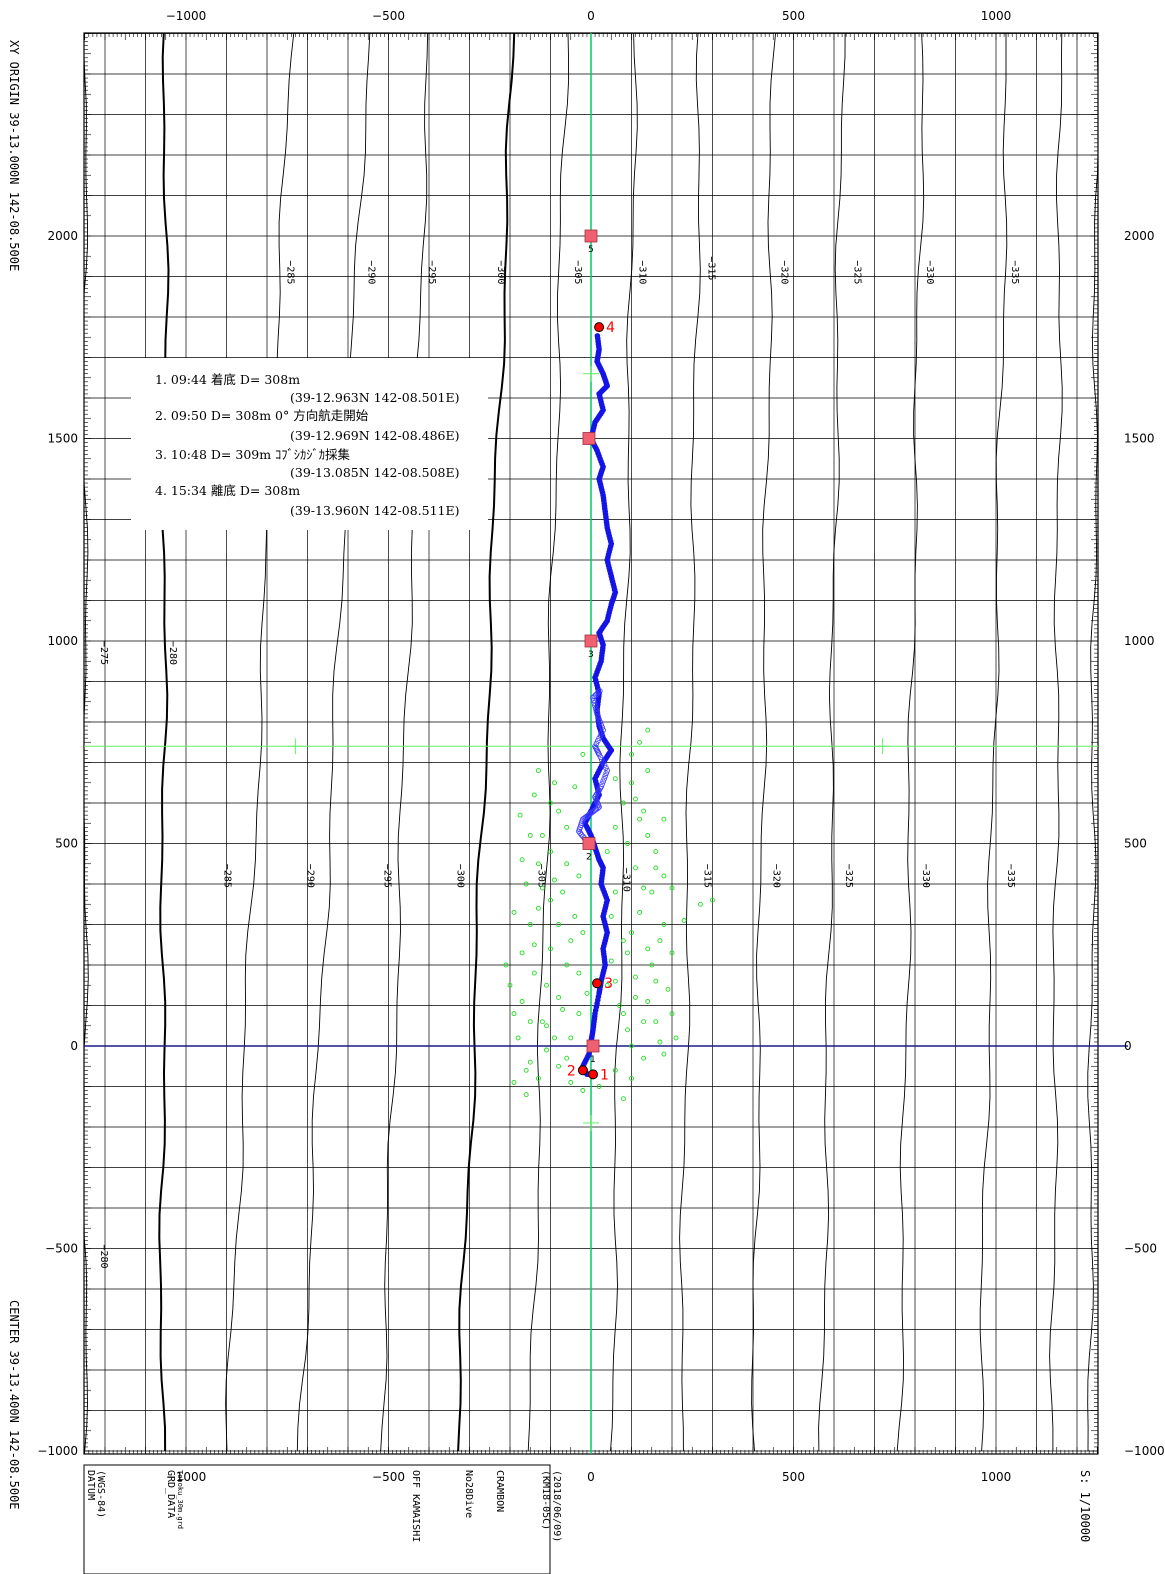 The image size is (1165, 1574). I want to click on contour-label: −290, so click(370, 272).